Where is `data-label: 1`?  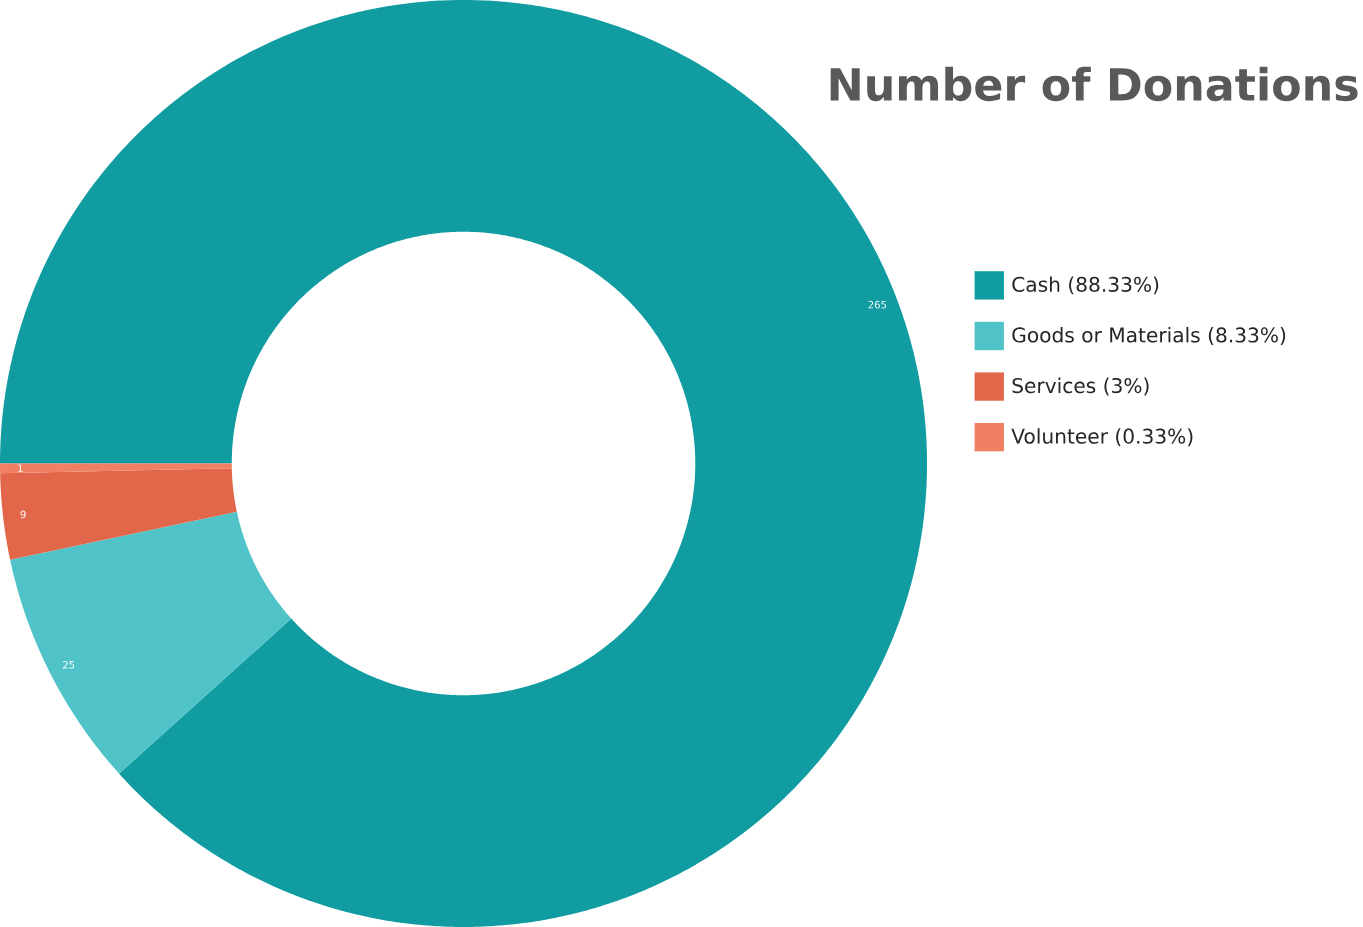
data-label: 1 is located at coordinates (20, 468).